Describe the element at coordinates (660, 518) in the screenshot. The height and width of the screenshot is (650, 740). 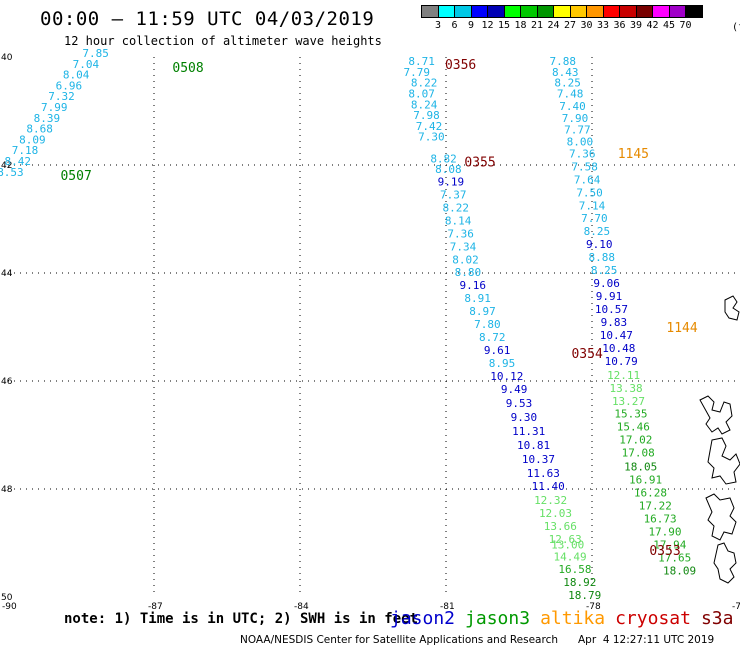
I see `wave-height-value: 16.73` at that location.